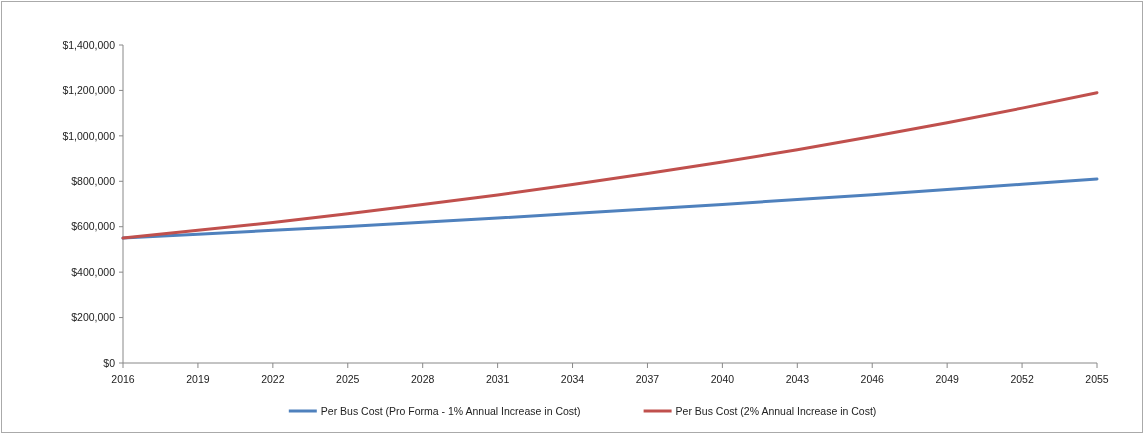 The height and width of the screenshot is (434, 1144). I want to click on y-tick-label: $800,000, so click(93, 180).